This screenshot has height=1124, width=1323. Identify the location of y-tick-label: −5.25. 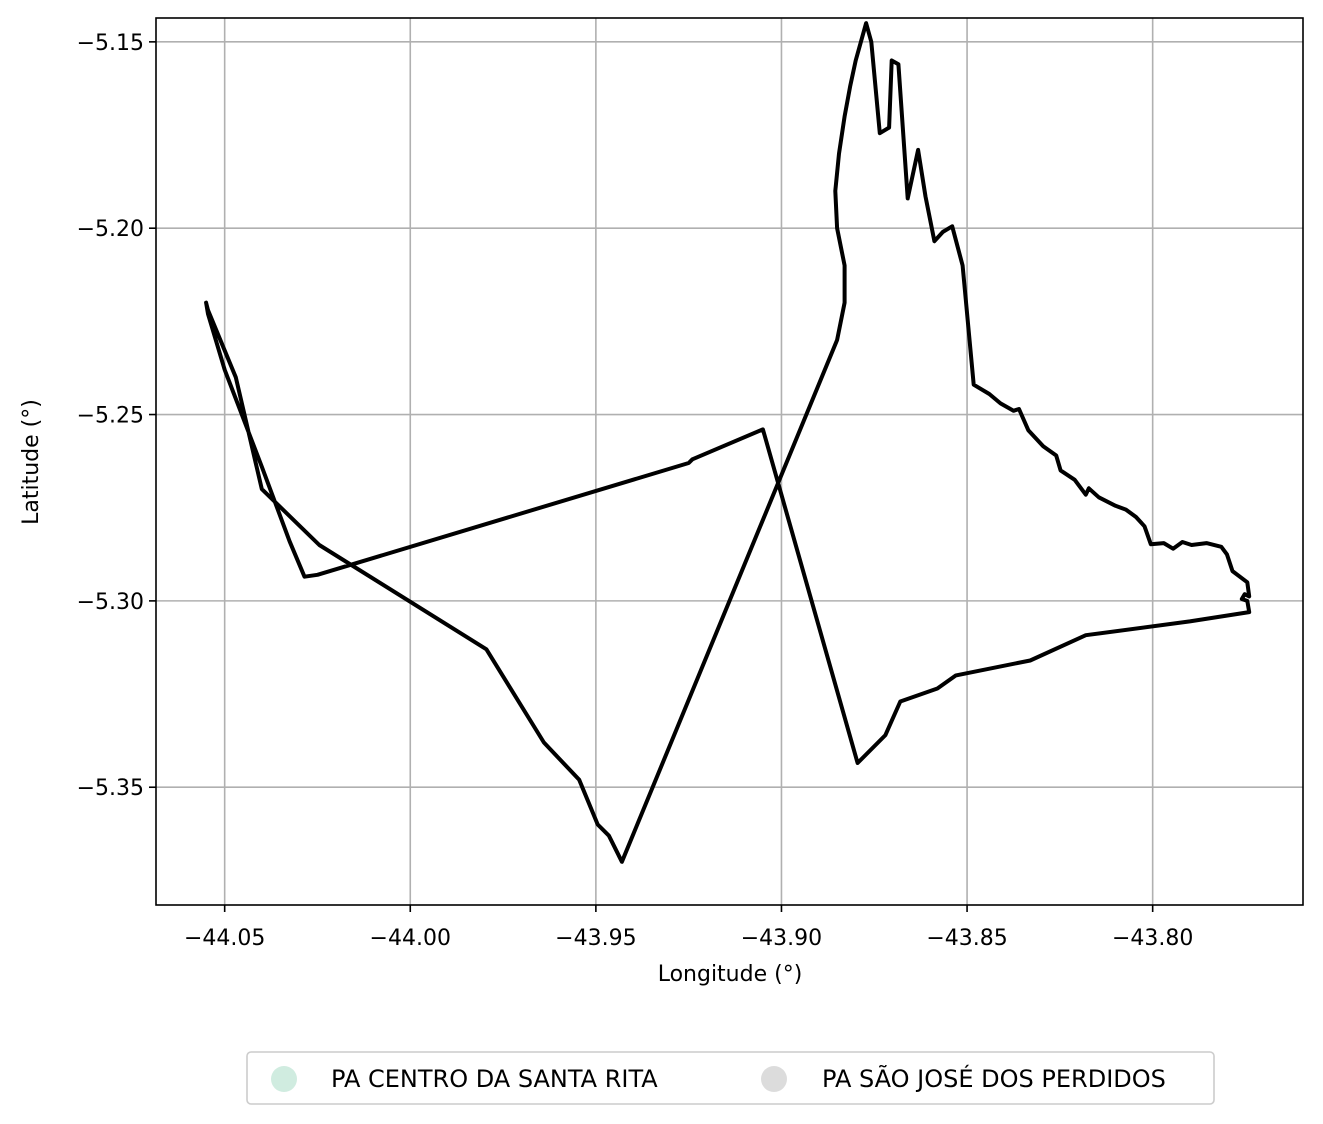
(110, 416).